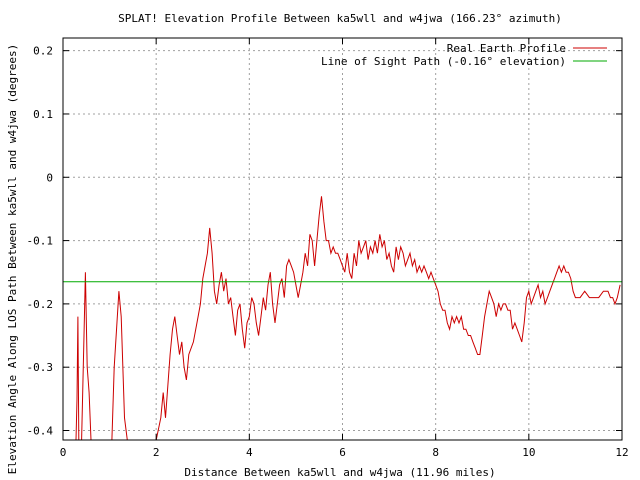  Describe the element at coordinates (342, 452) in the screenshot. I see `x-tick-label: 6` at that location.